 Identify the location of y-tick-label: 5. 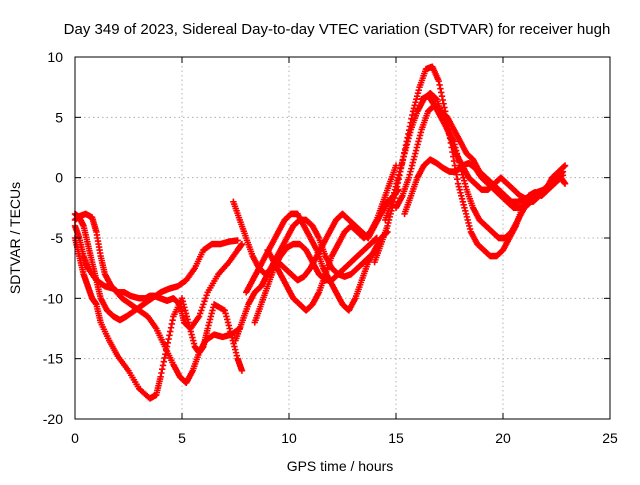
(59, 117).